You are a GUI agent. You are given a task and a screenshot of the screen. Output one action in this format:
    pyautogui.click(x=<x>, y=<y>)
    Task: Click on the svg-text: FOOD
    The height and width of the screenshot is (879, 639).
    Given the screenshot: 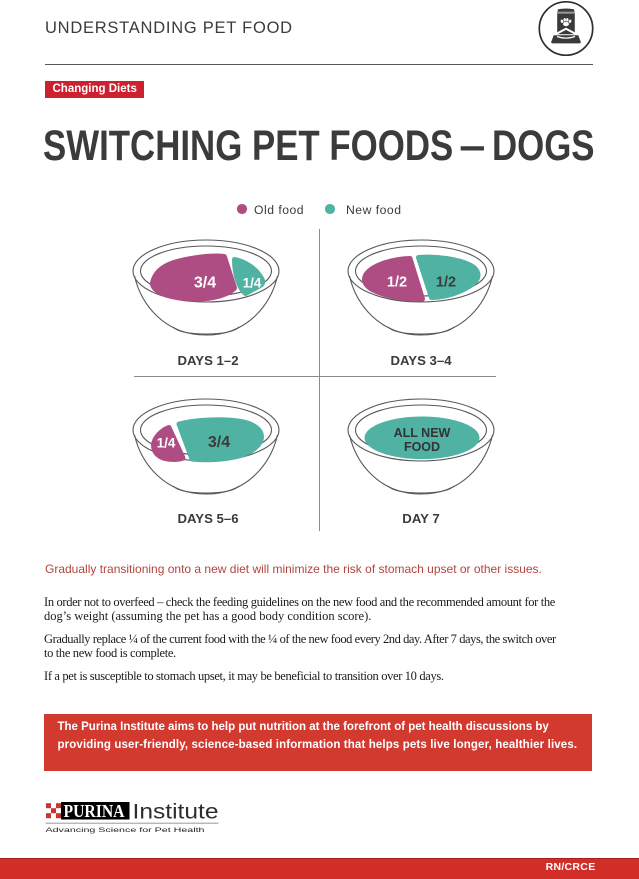 What is the action you would take?
    pyautogui.click(x=422, y=447)
    